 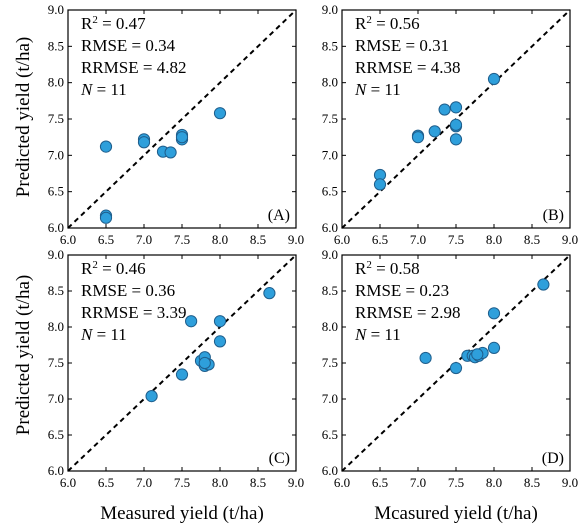 What do you see at coordinates (296, 239) in the screenshot?
I see `x-tick-label-a-6: 9.0` at bounding box center [296, 239].